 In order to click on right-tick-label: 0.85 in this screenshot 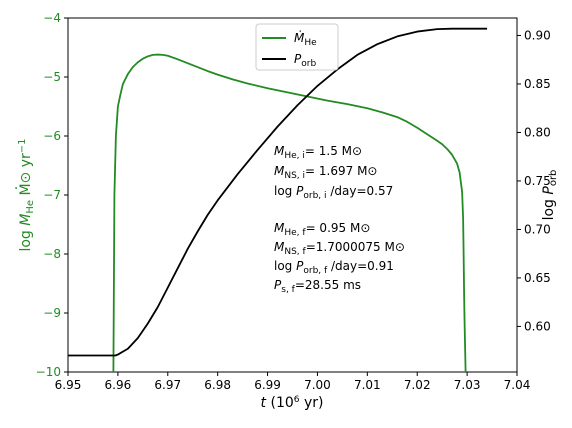, I will do `click(537, 84)`.